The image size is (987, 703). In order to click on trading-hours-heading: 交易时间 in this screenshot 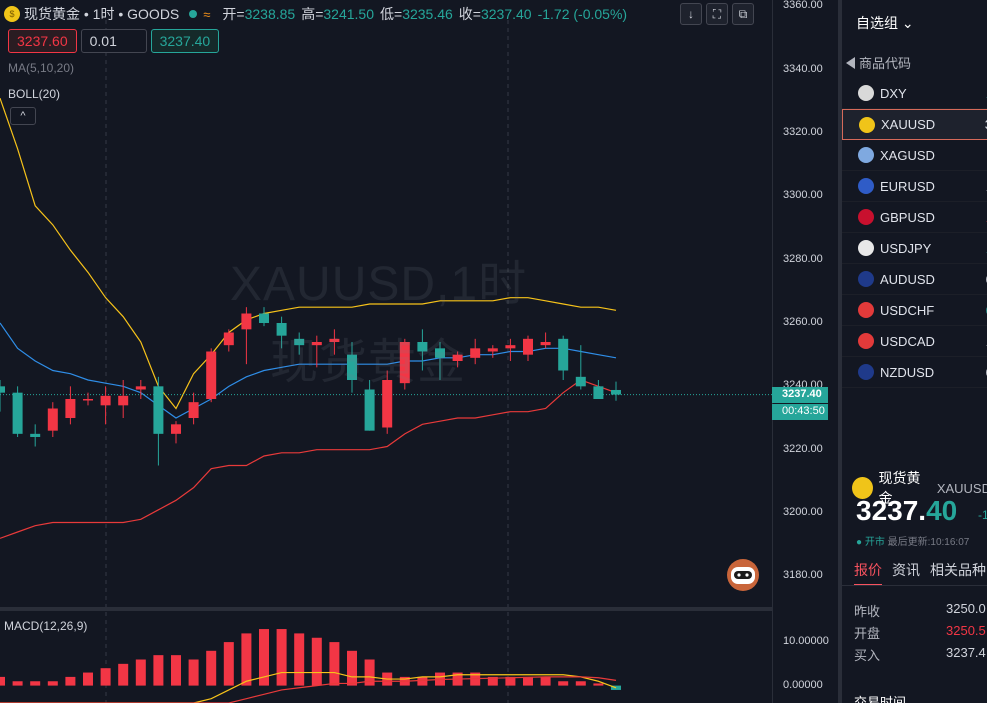, I will do `click(880, 699)`.